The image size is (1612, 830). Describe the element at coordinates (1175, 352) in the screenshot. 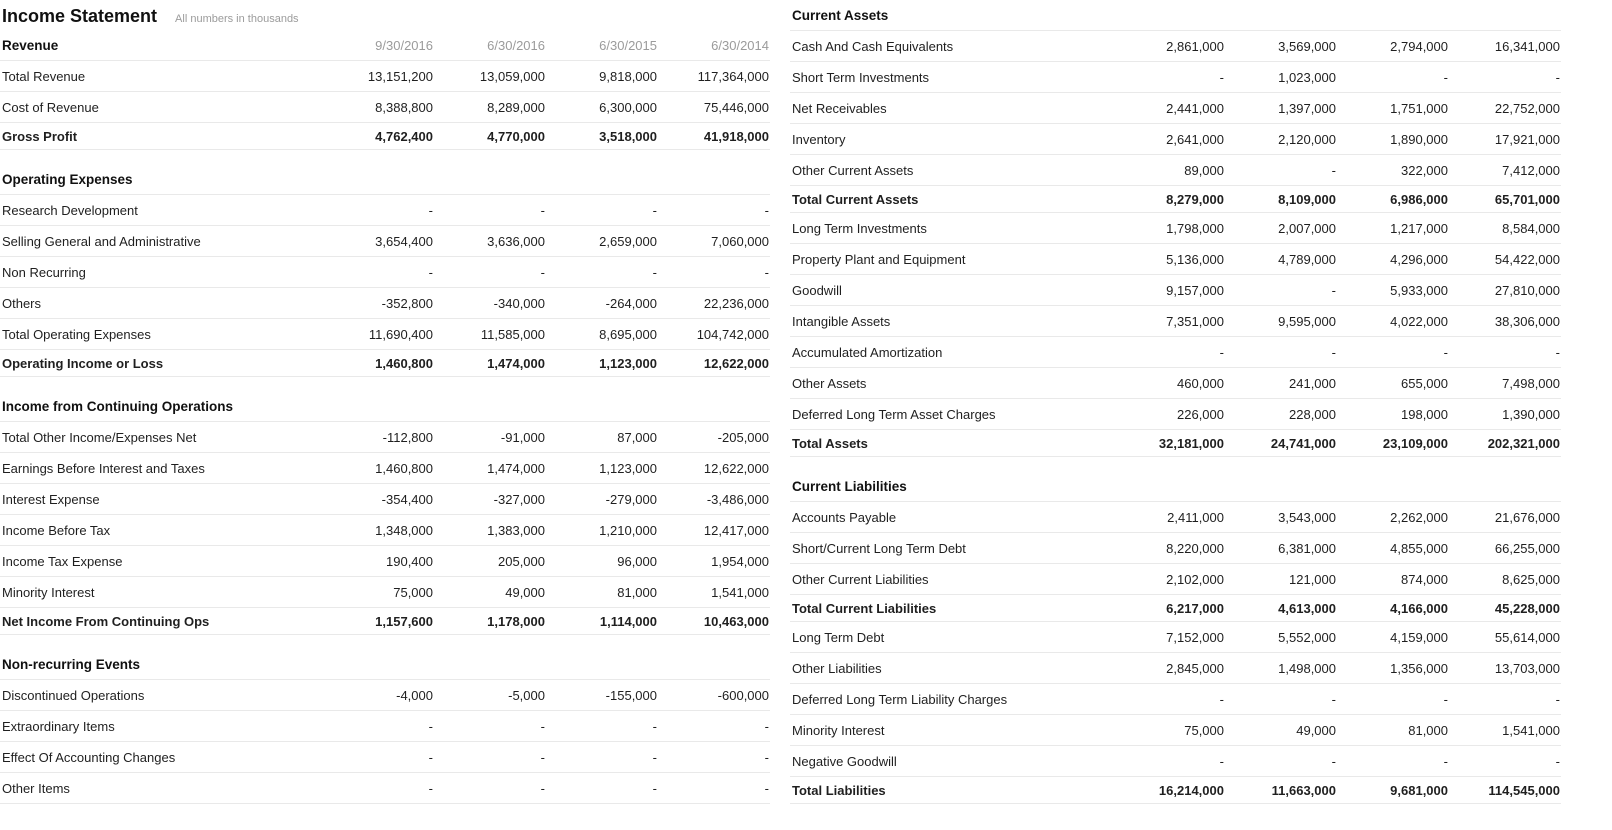

I see `table-row: Accumulated Amortization - - - -` at that location.